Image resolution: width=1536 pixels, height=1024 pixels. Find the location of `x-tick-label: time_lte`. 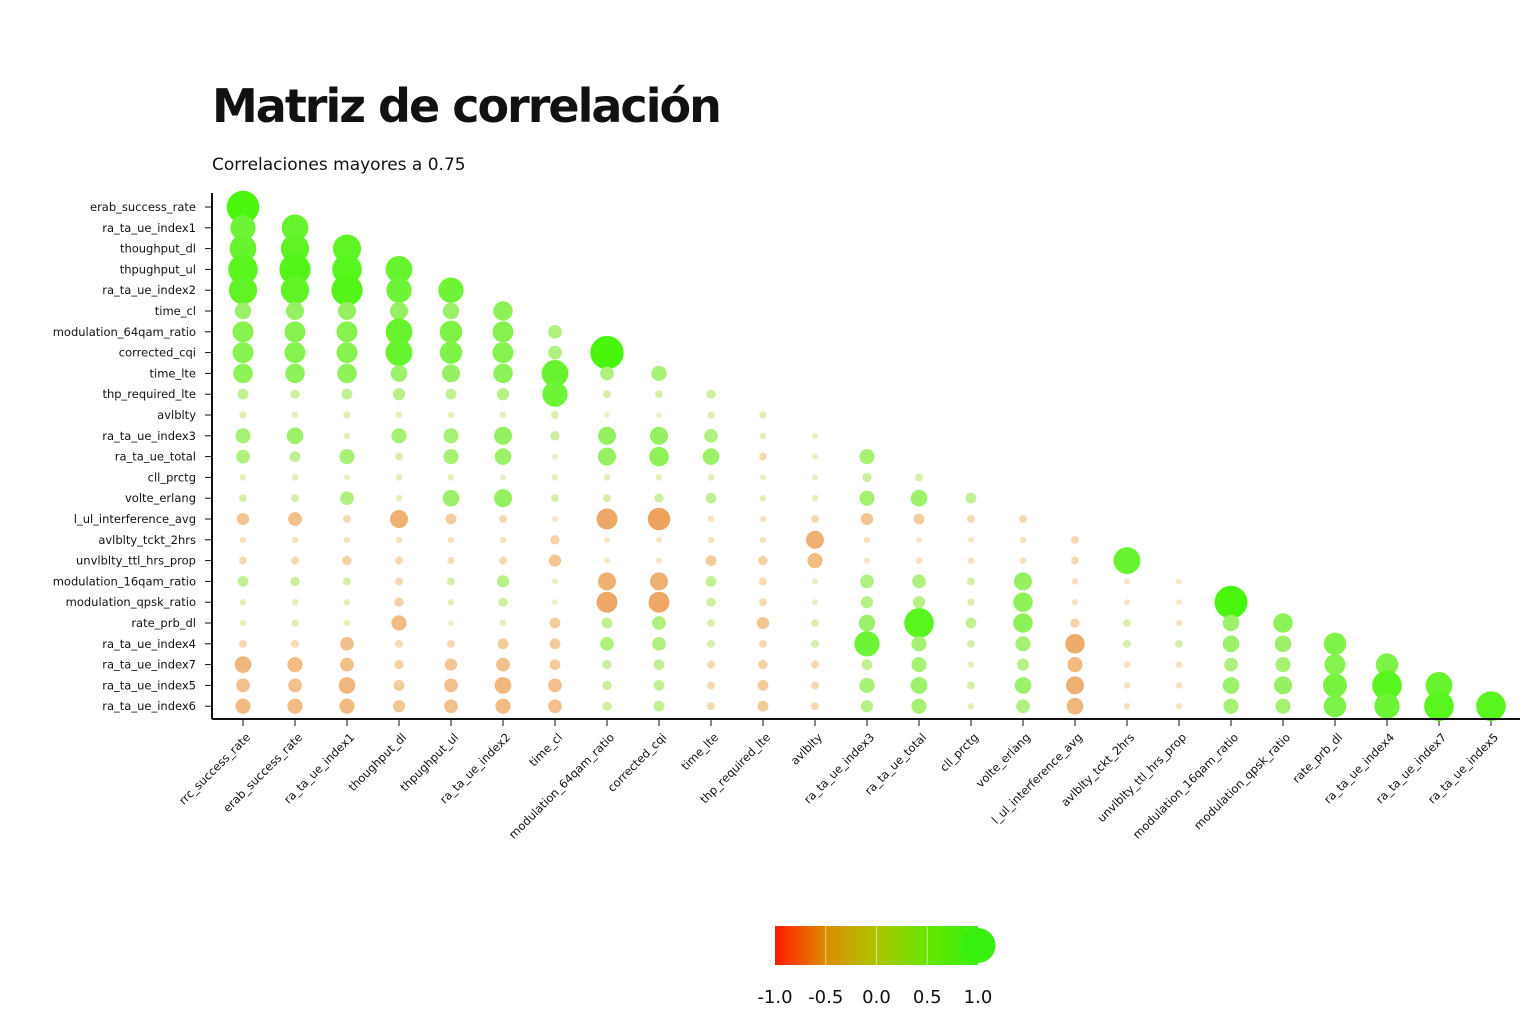

x-tick-label: time_lte is located at coordinates (699, 751).